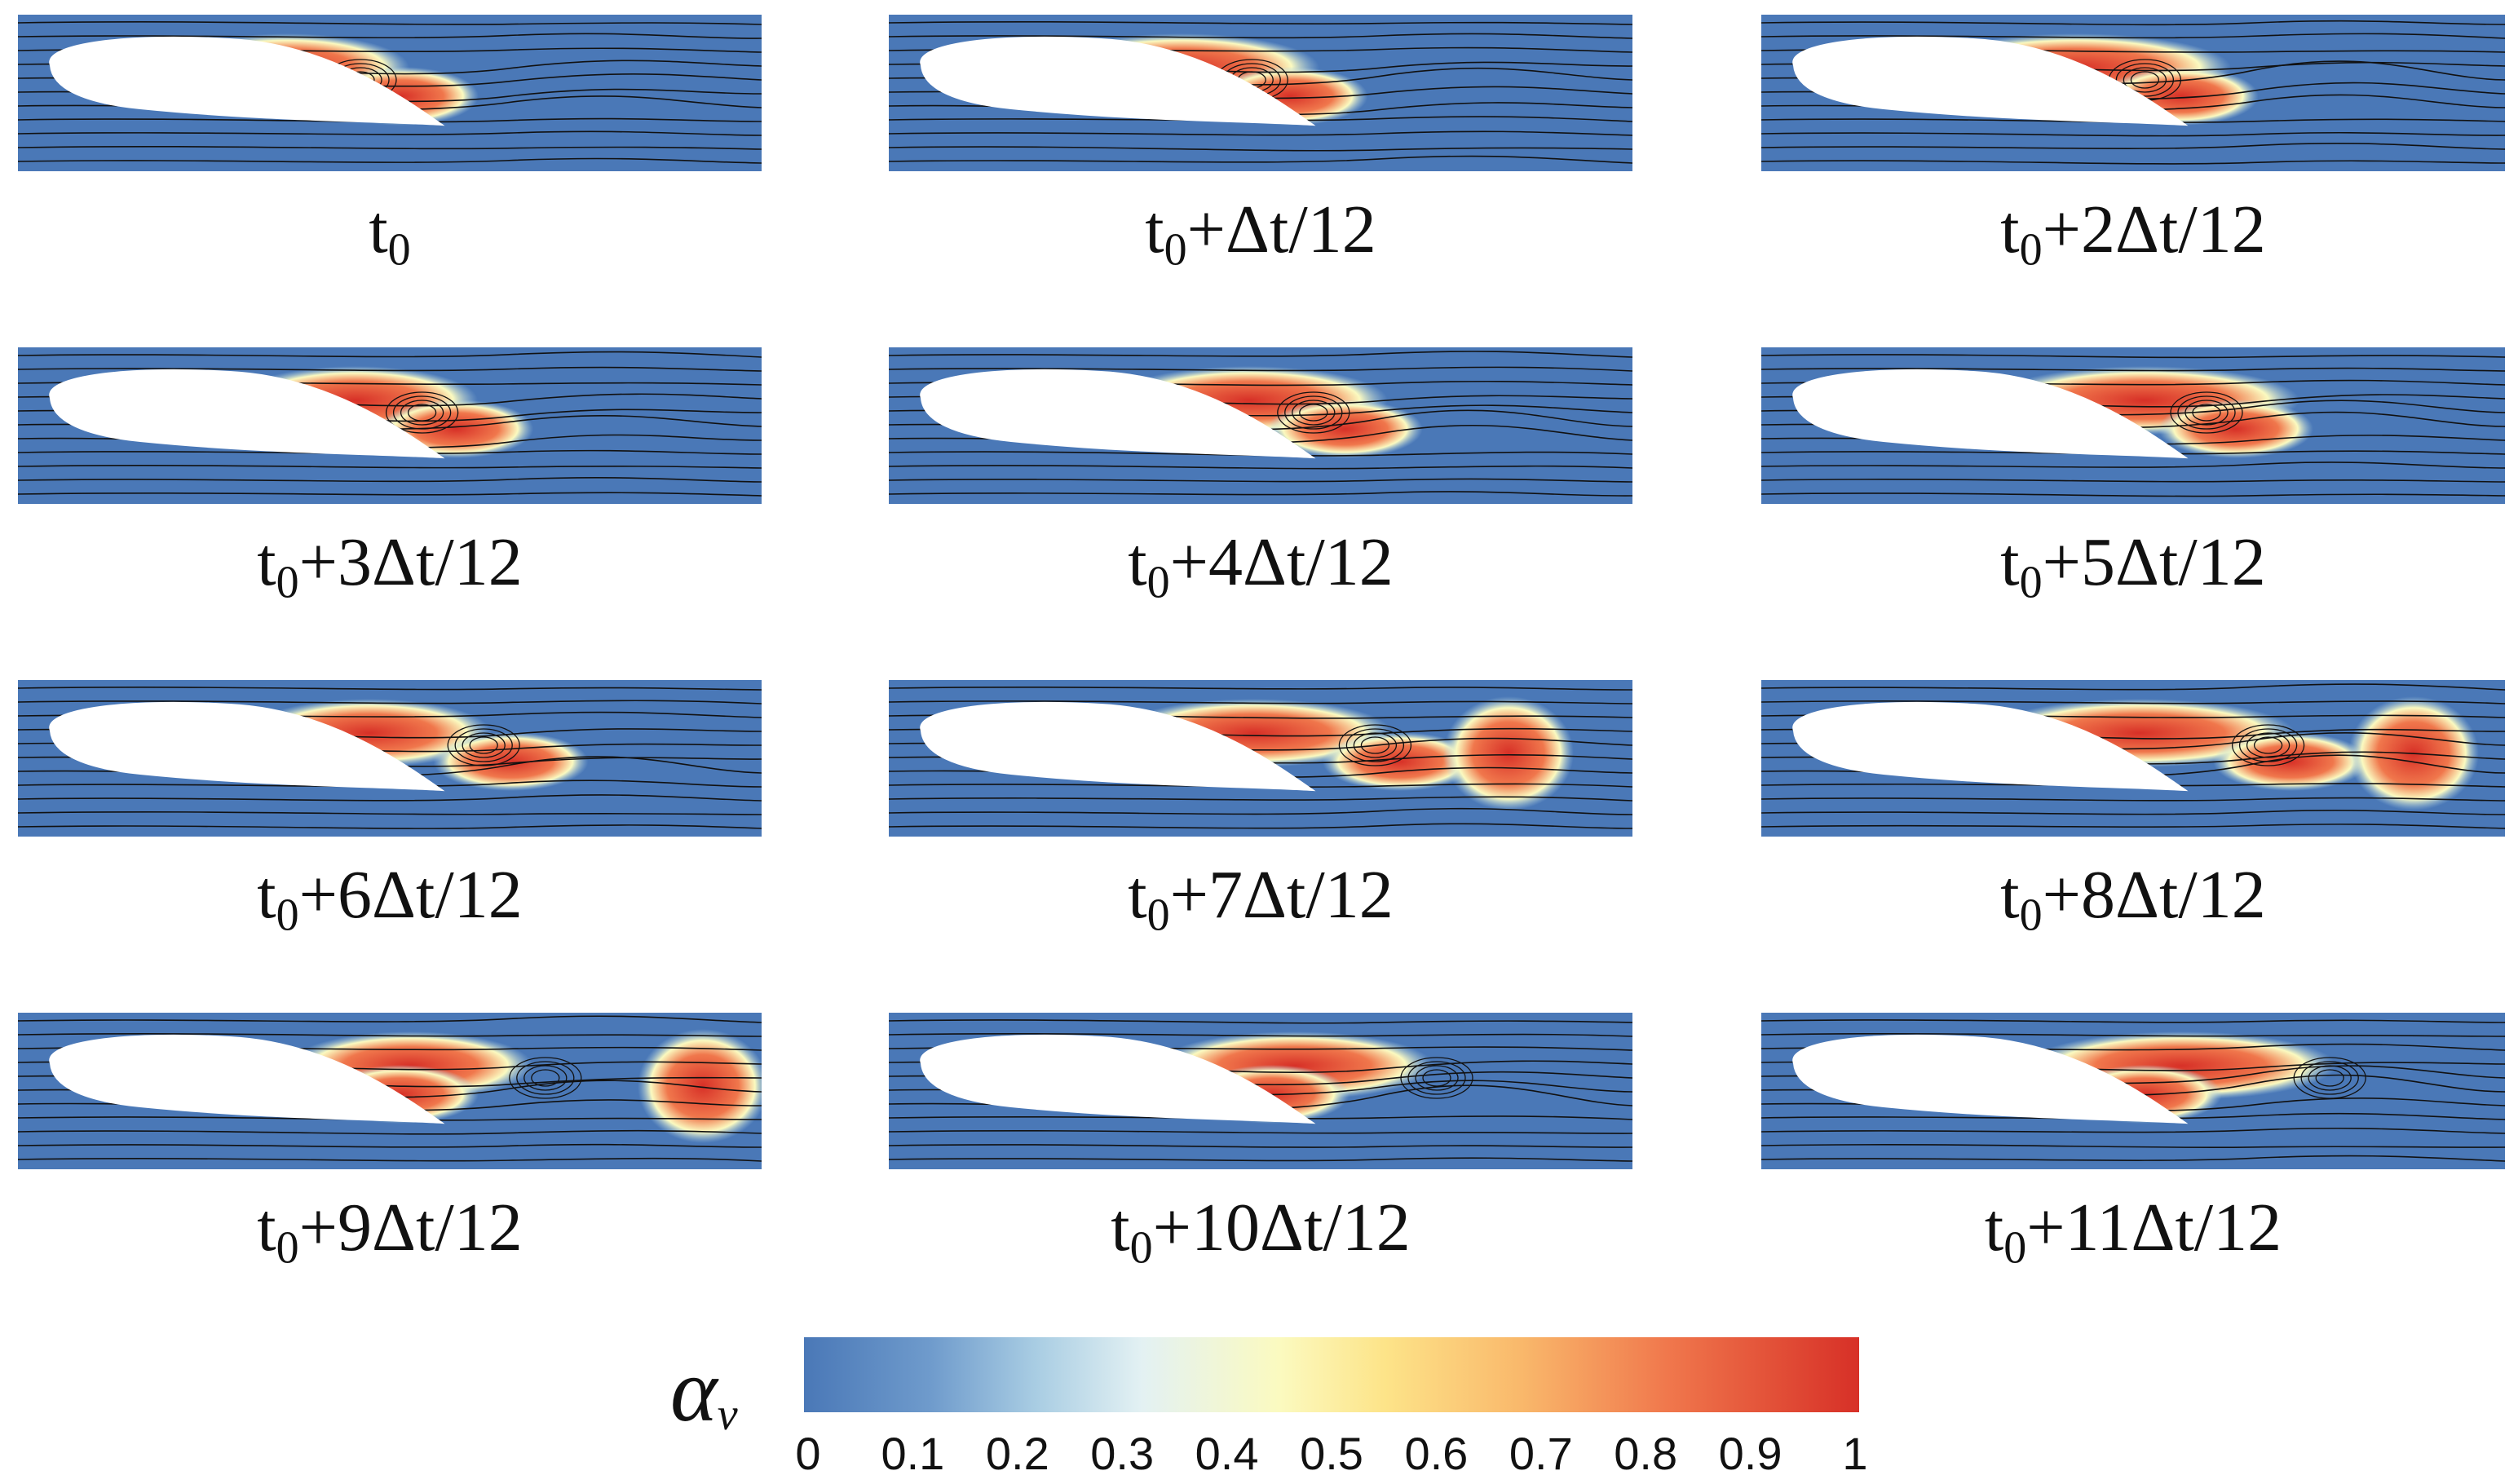 The width and height of the screenshot is (2518, 1484). I want to click on colorbar-tick-label: 0.6, so click(1436, 1453).